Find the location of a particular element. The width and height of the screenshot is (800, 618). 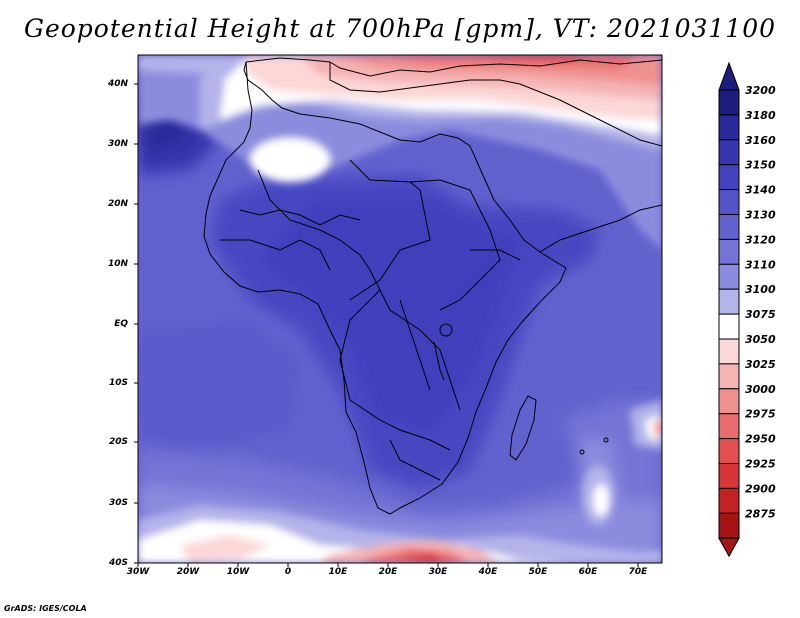

legend-level-label: 2975 is located at coordinates (760, 414).